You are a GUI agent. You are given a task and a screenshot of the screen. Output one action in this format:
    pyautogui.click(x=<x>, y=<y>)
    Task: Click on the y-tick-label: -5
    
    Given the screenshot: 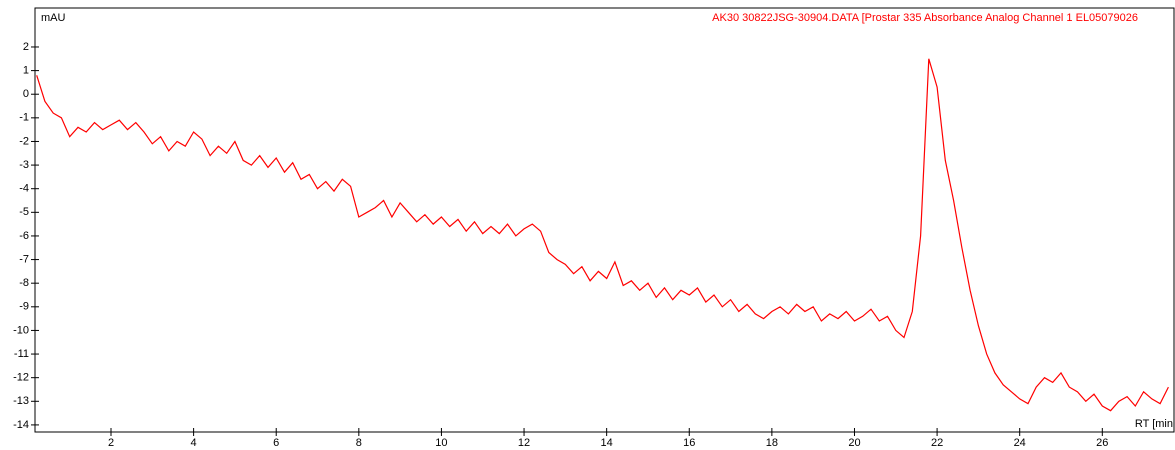 What is the action you would take?
    pyautogui.click(x=24, y=212)
    